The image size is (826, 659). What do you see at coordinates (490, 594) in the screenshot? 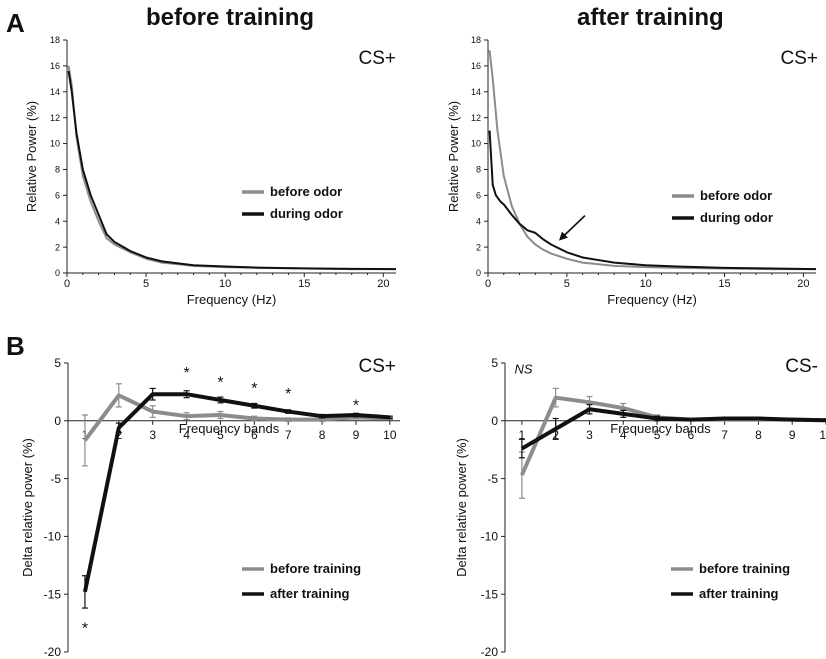
I see `b-right-y-tick-label: -15` at bounding box center [490, 594].